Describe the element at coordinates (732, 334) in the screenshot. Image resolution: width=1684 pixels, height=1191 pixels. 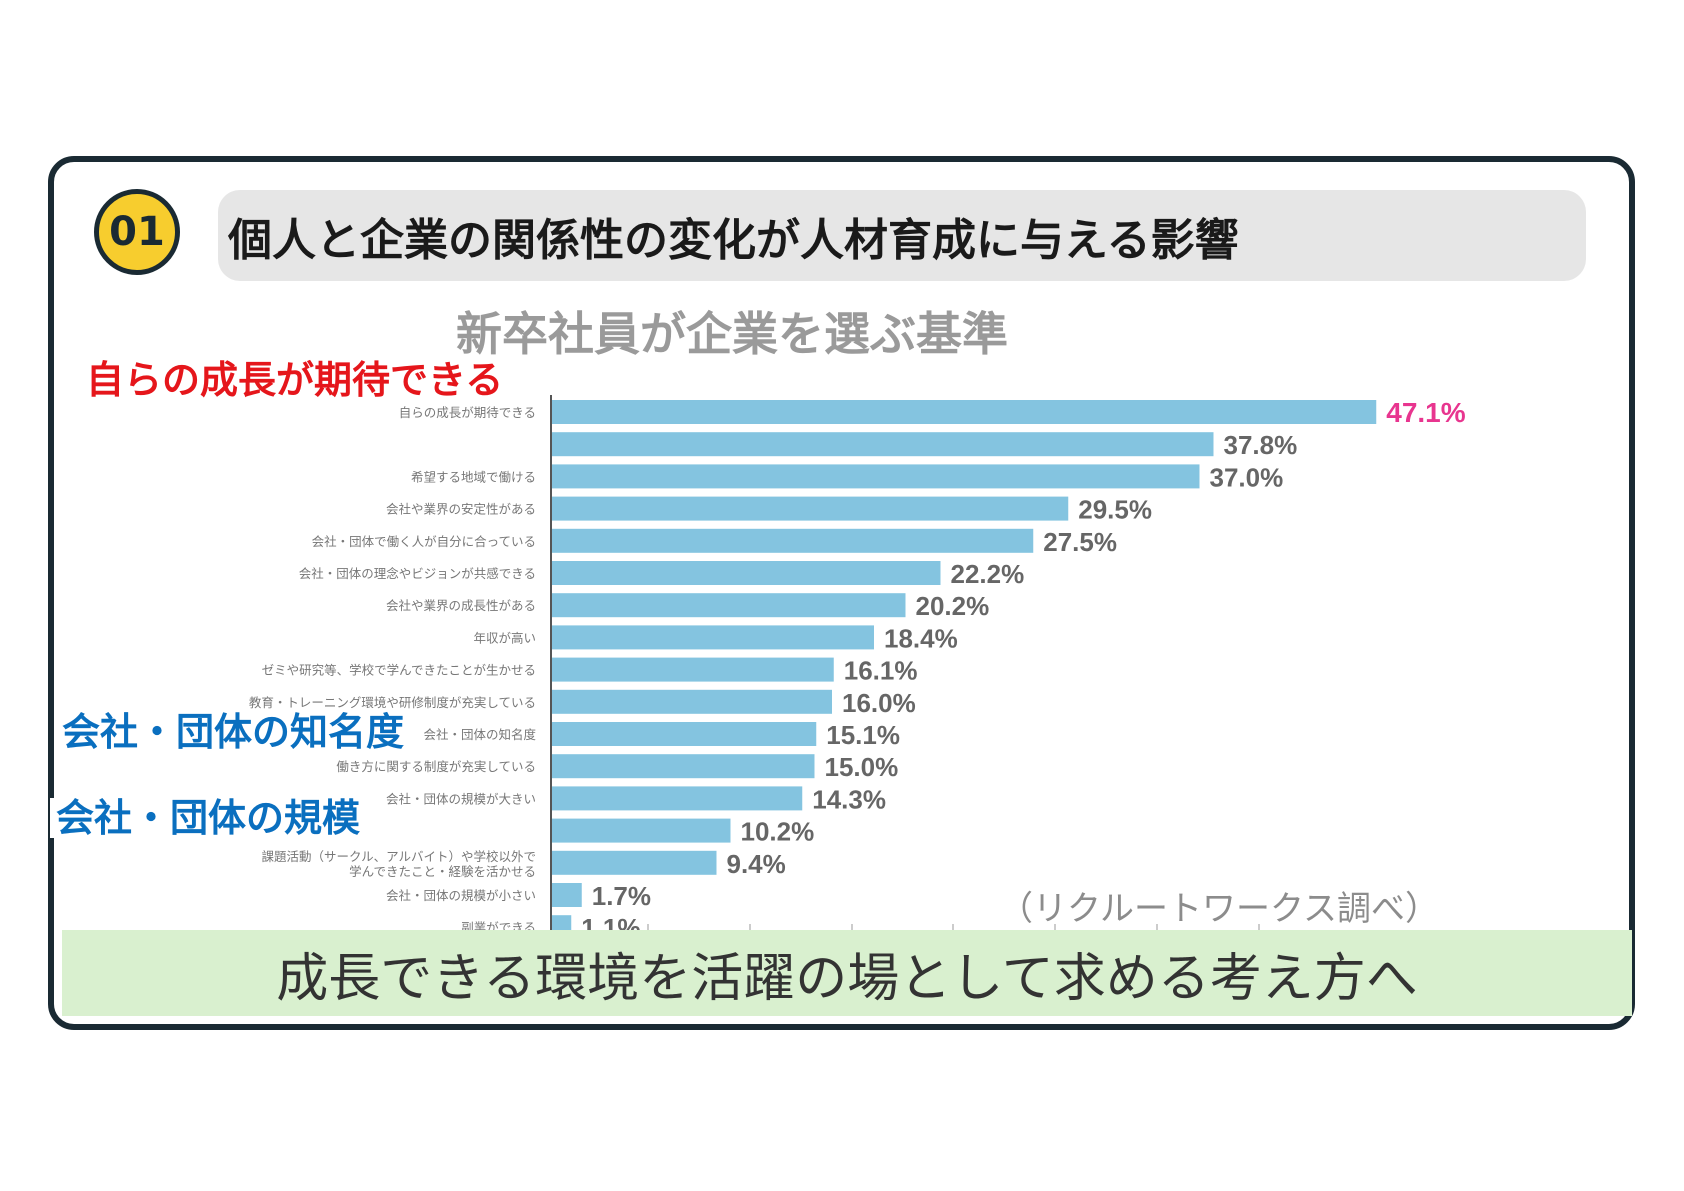
I see `chart-title: 新卒社員が企業を選ぶ基準` at that location.